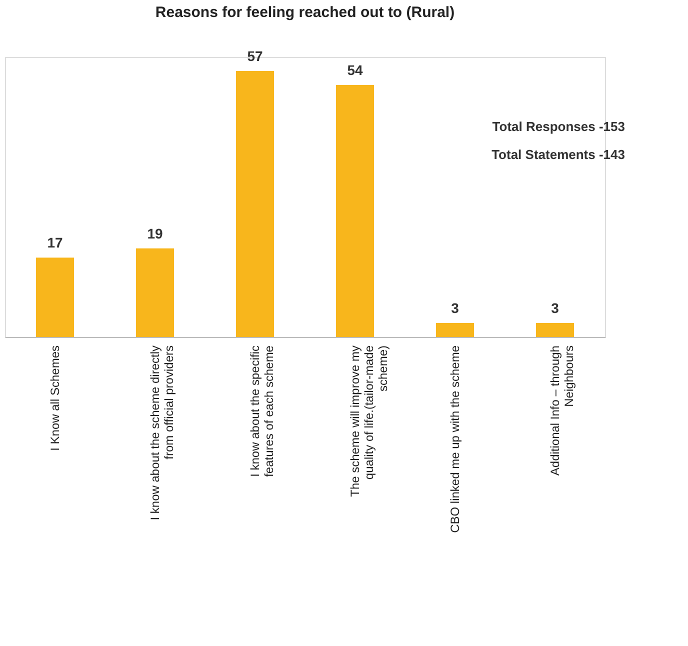 This screenshot has width=688, height=646. Describe the element at coordinates (55, 398) in the screenshot. I see `x-tick-label: I Know all Schemes` at that location.